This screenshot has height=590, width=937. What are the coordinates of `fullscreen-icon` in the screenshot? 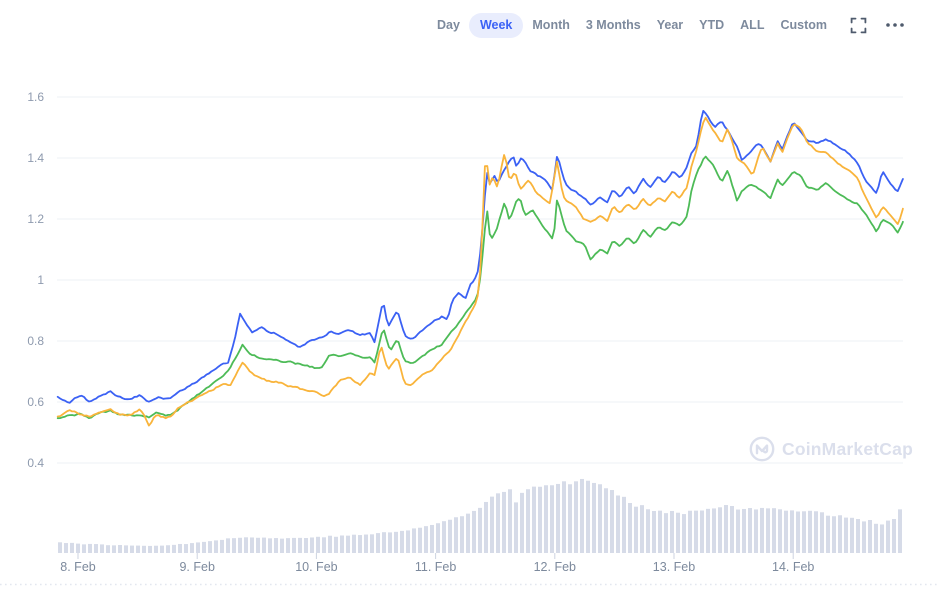 It's located at (858, 25).